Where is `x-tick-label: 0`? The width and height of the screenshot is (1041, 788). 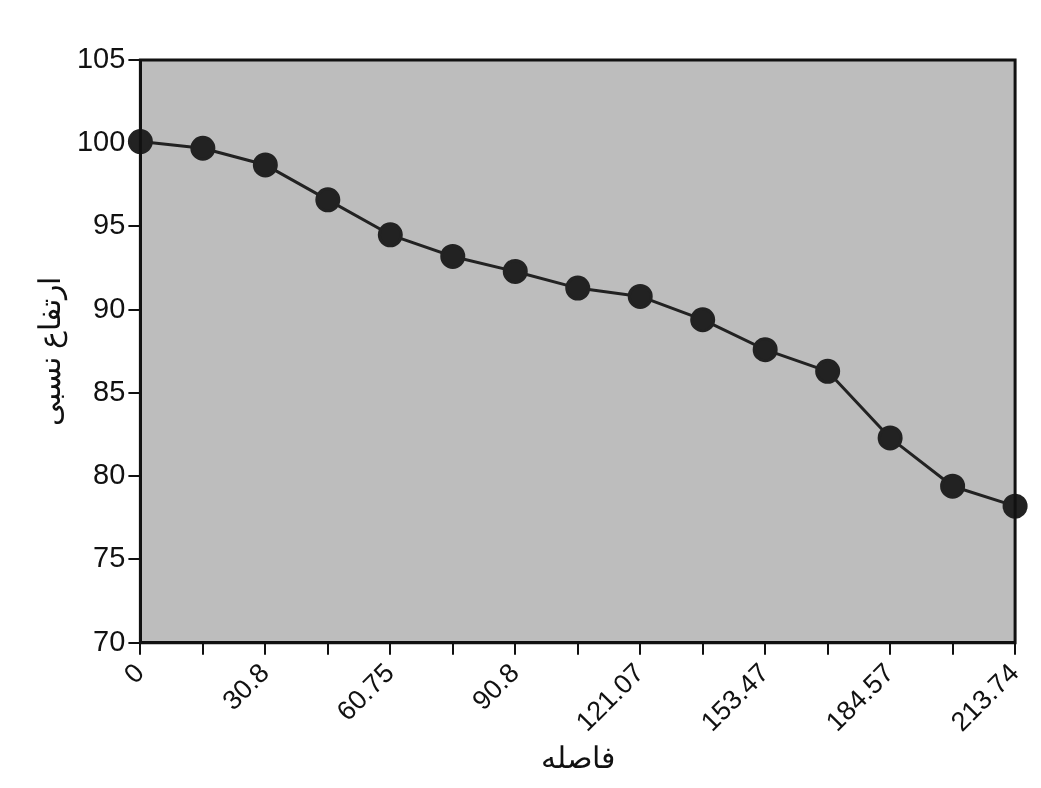
x-tick-label: 0 is located at coordinates (134, 673).